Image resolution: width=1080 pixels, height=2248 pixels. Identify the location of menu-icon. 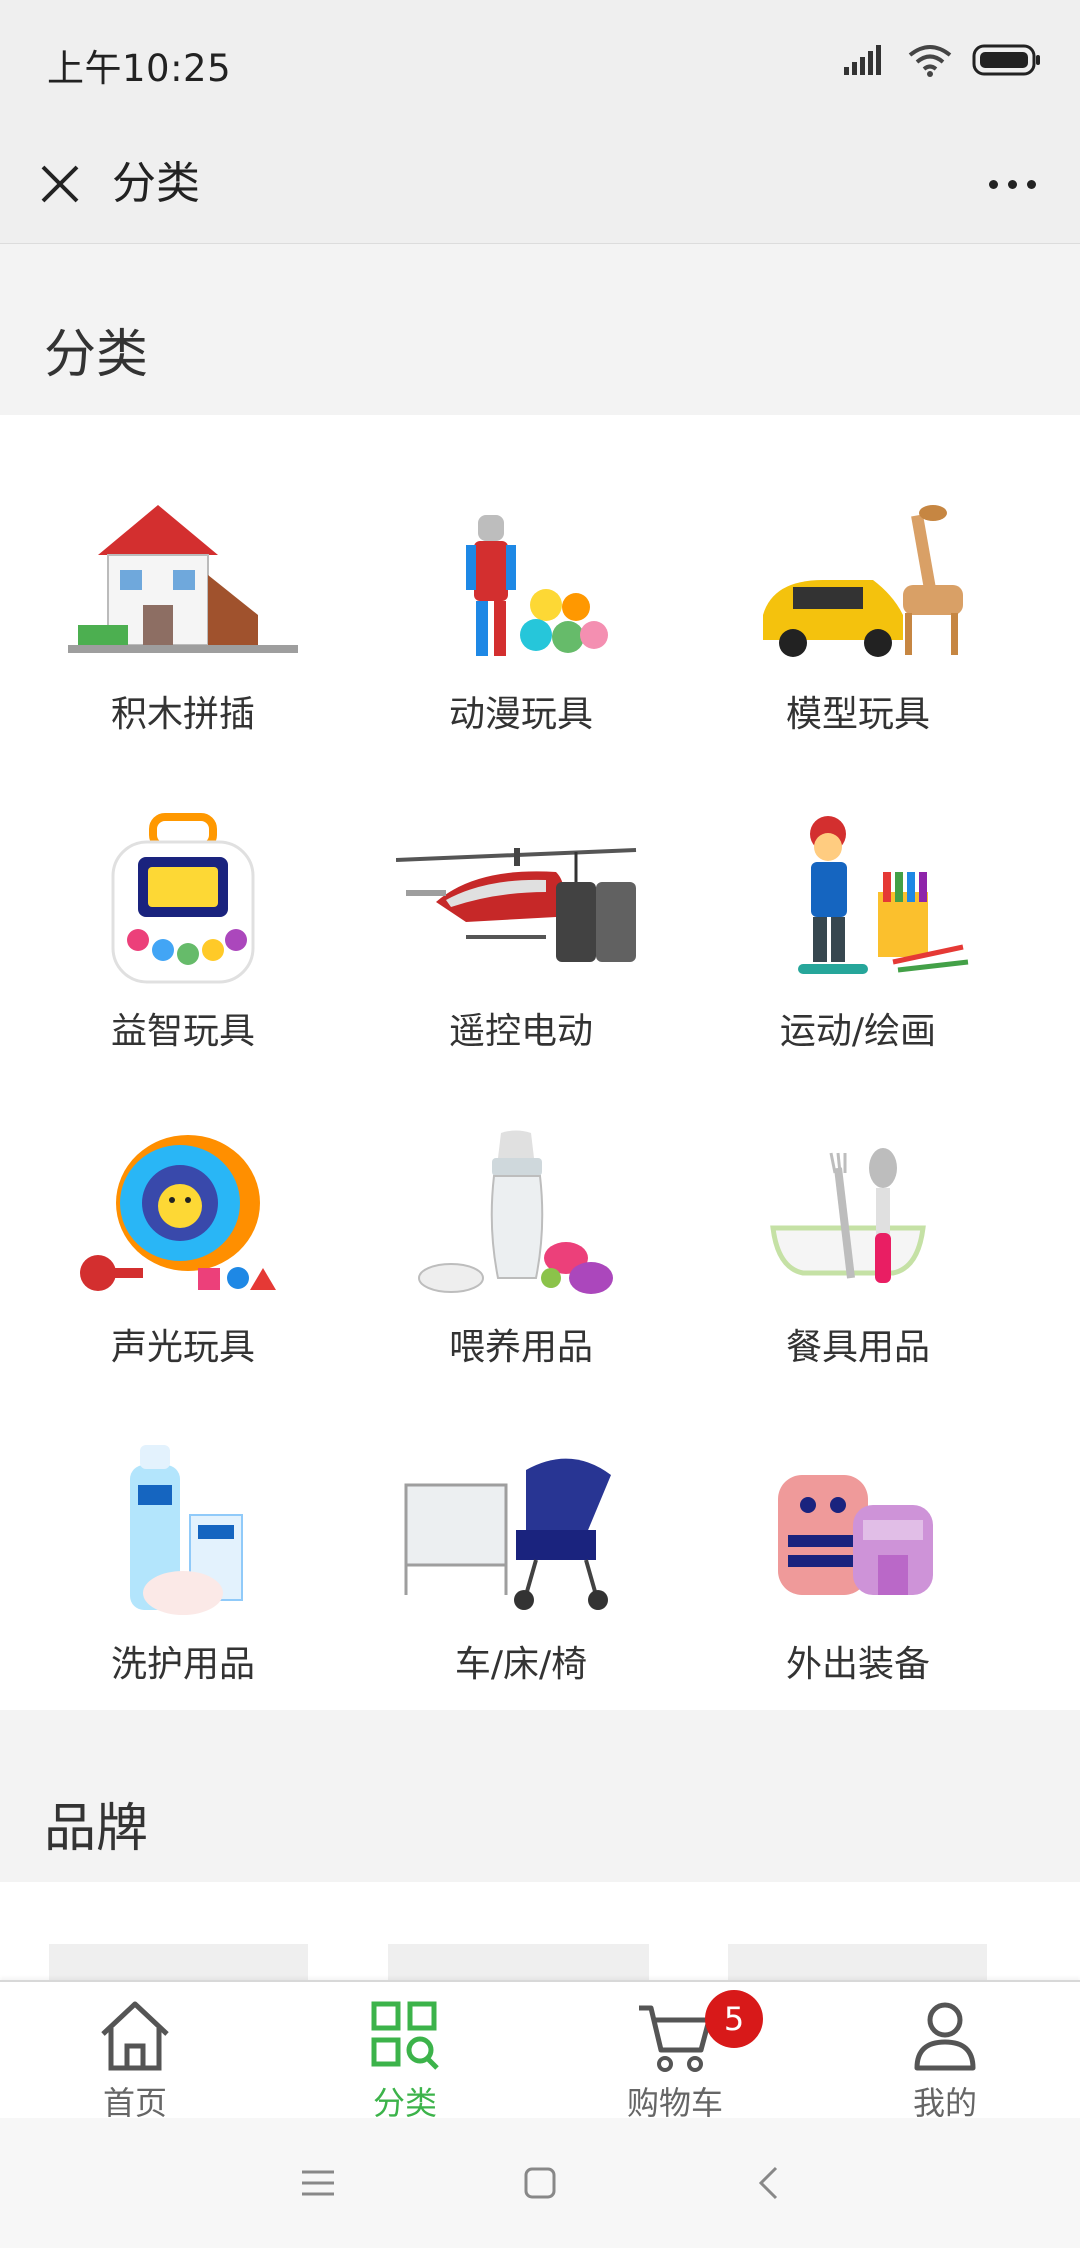
(318, 2183).